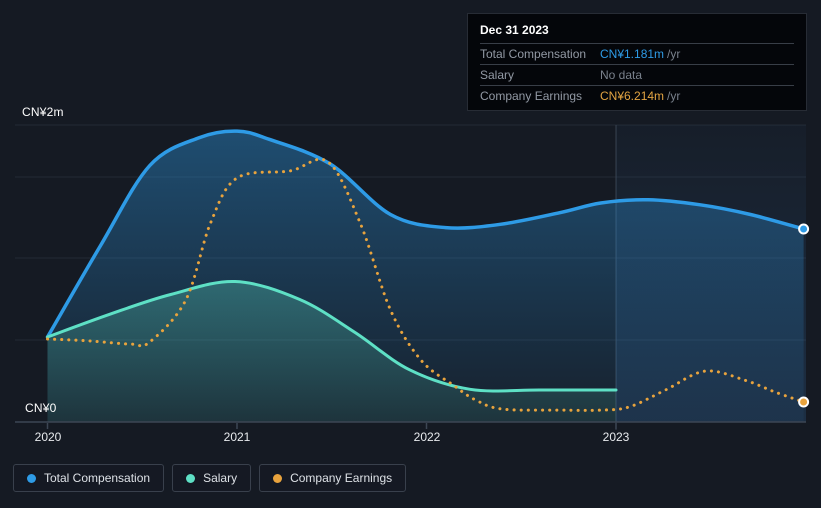 The height and width of the screenshot is (508, 821). What do you see at coordinates (43, 112) in the screenshot?
I see `y-axis-max-label: CN¥2m` at bounding box center [43, 112].